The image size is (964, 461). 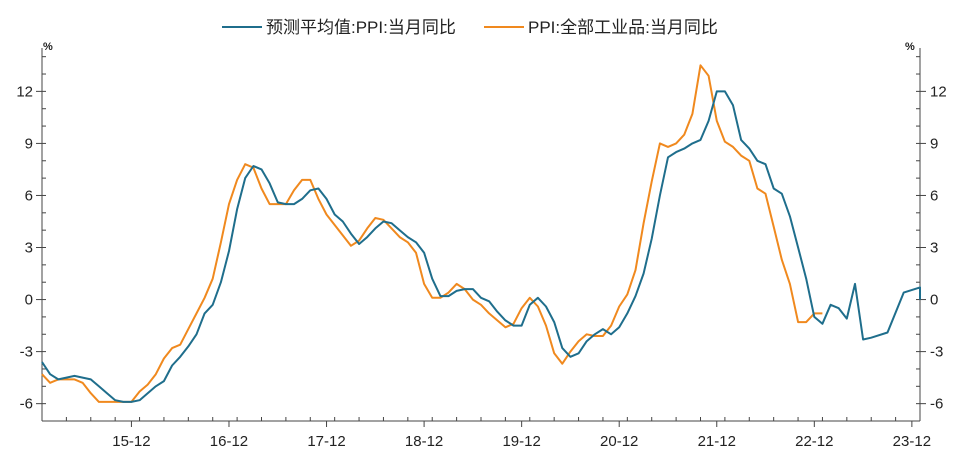 What do you see at coordinates (29, 143) in the screenshot?
I see `left-y-tick-label: 9` at bounding box center [29, 143].